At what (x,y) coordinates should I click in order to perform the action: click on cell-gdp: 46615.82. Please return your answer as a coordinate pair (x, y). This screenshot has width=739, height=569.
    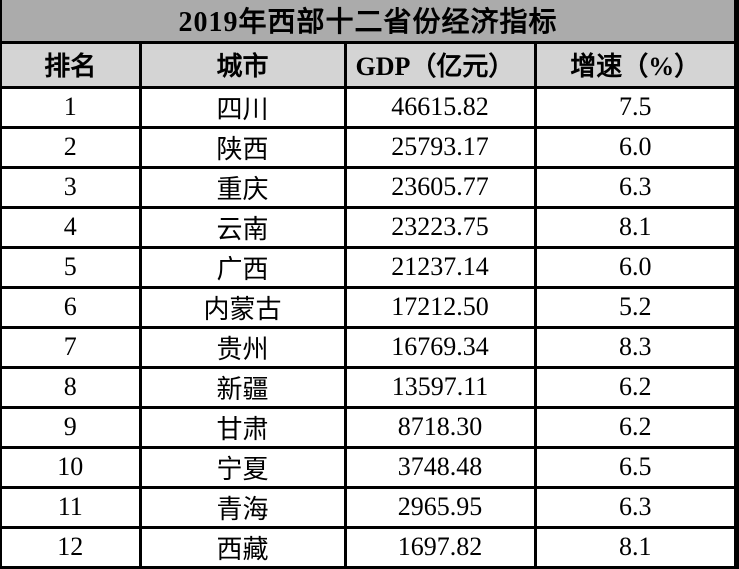
    Looking at the image, I should click on (440, 107).